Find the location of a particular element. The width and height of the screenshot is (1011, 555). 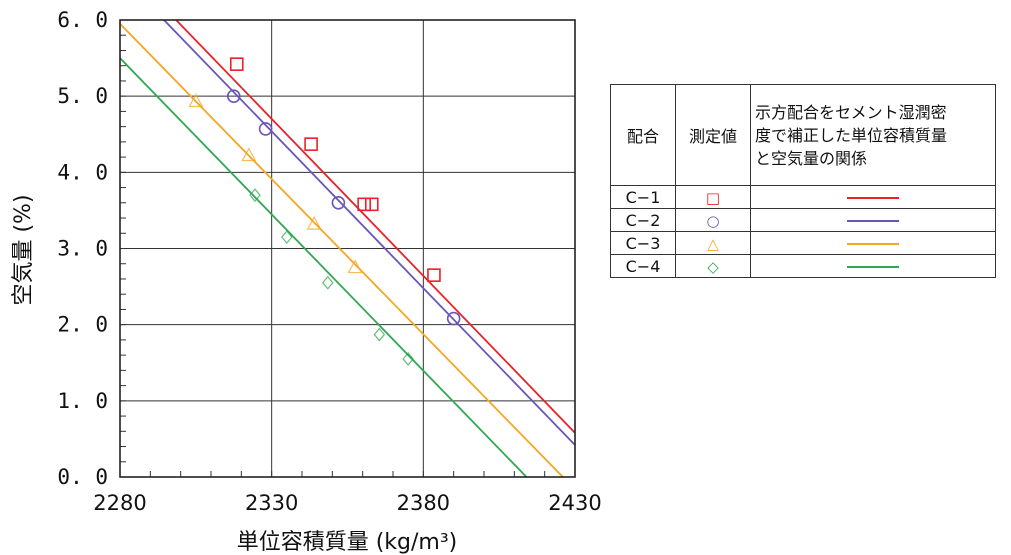

legend-row: C−2 ○ is located at coordinates (803, 220).